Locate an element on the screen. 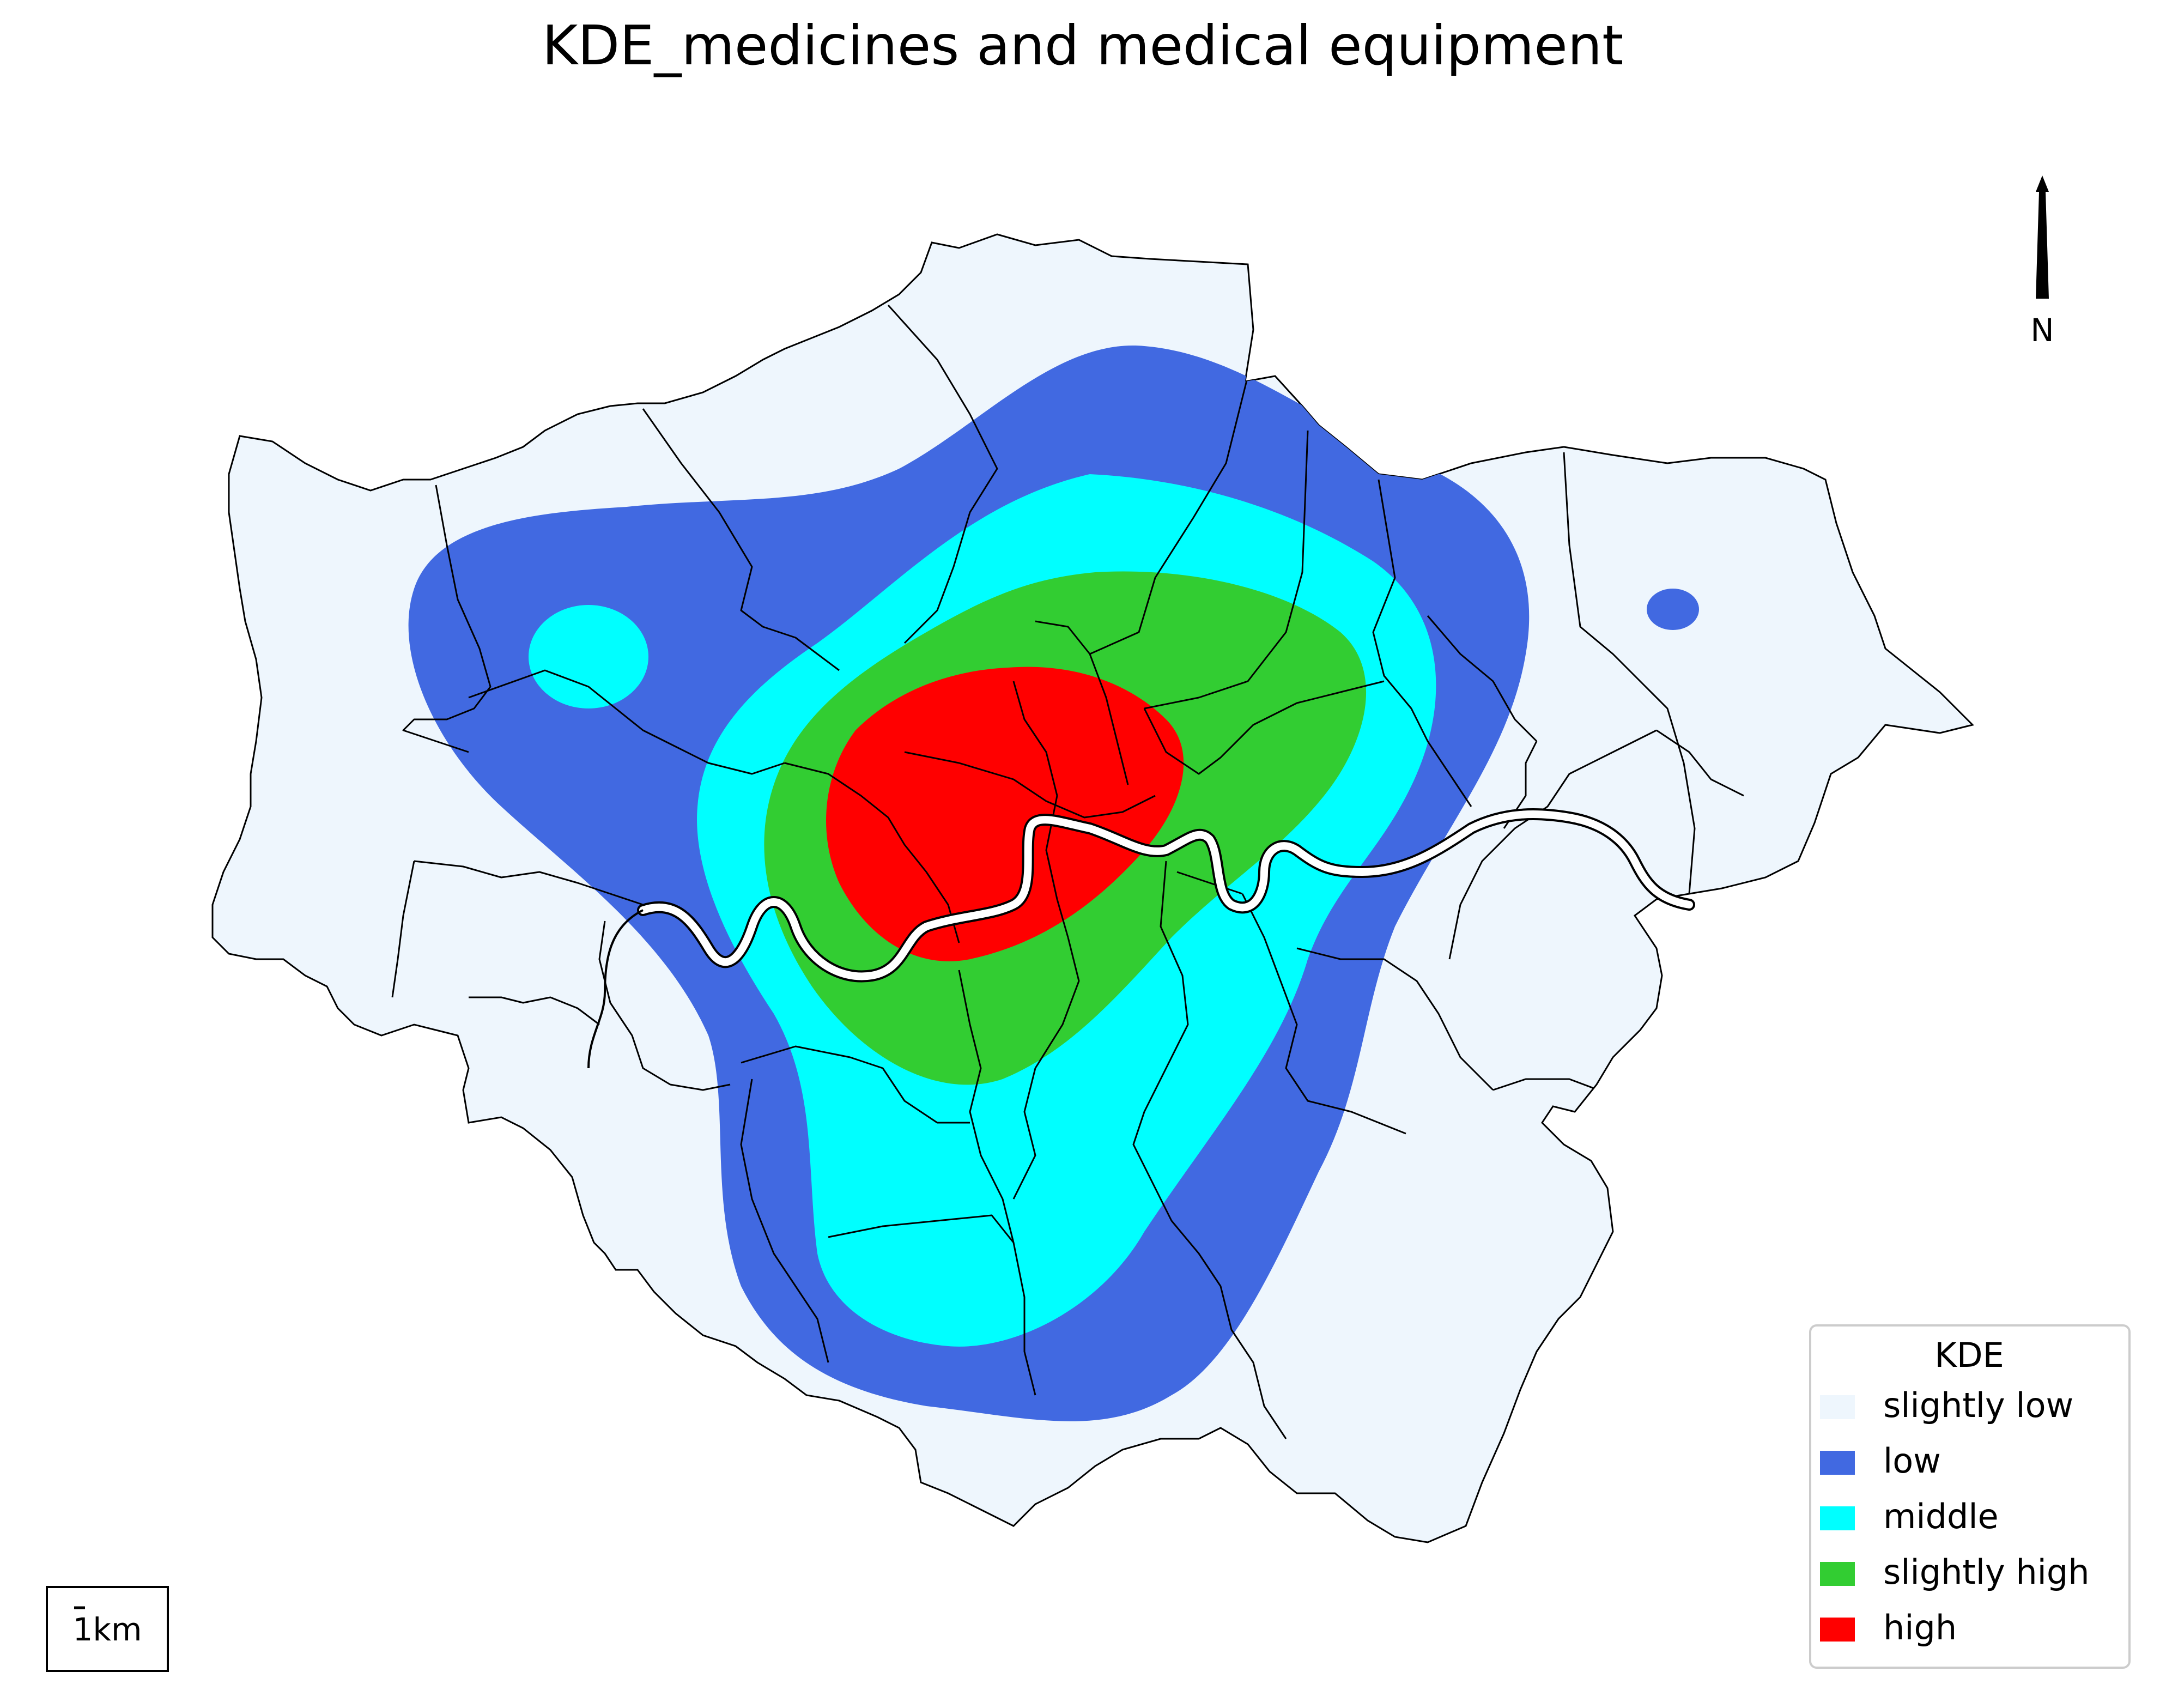  river-thames-water is located at coordinates (1166, 895).